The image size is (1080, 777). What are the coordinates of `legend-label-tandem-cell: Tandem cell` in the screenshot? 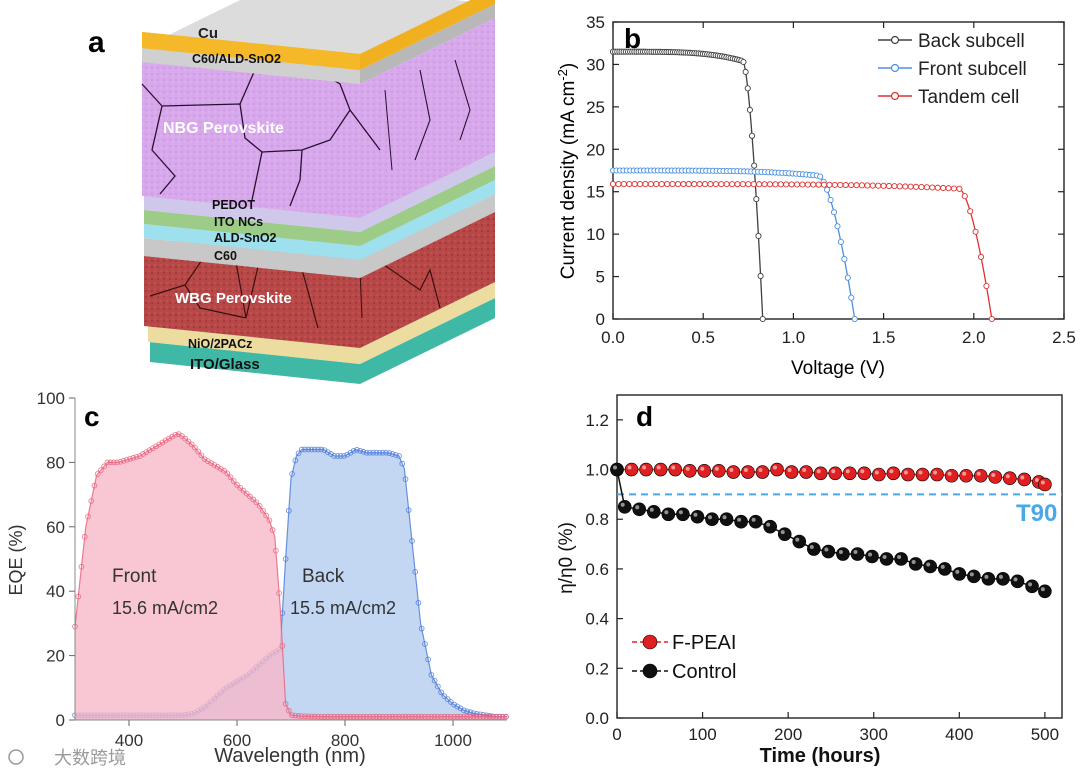 It's located at (968, 97).